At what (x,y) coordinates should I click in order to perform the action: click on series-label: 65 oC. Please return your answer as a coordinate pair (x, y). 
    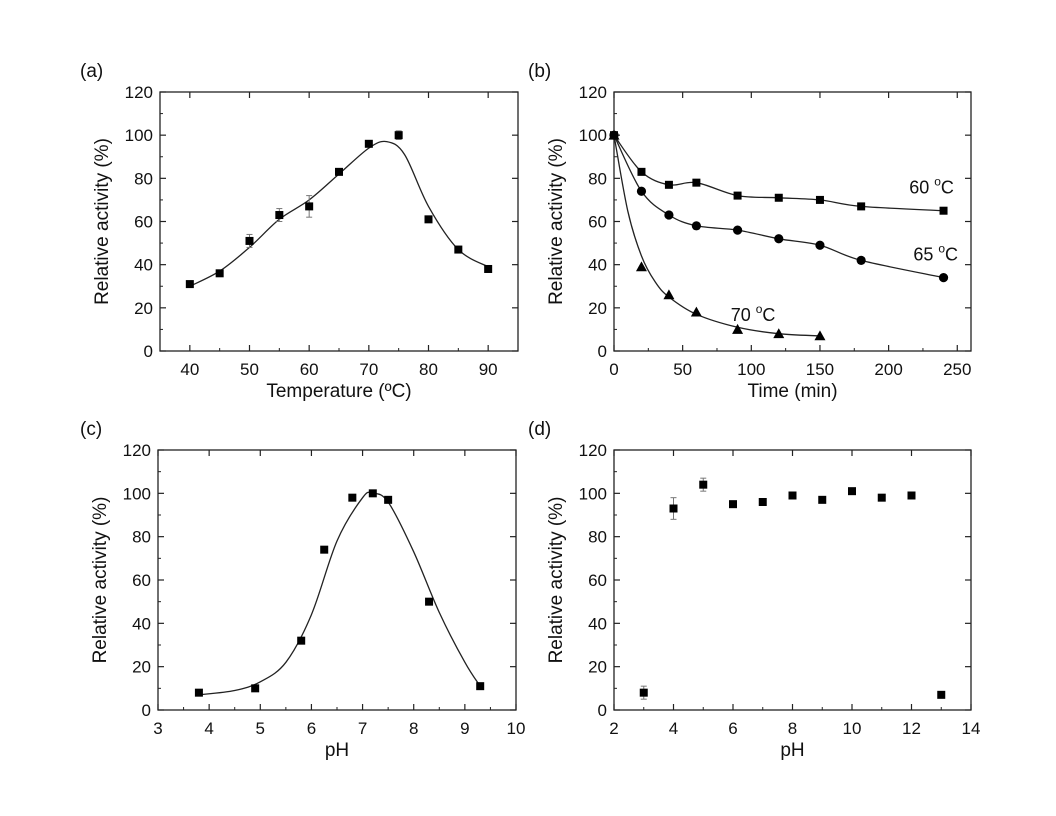
    Looking at the image, I should click on (935, 252).